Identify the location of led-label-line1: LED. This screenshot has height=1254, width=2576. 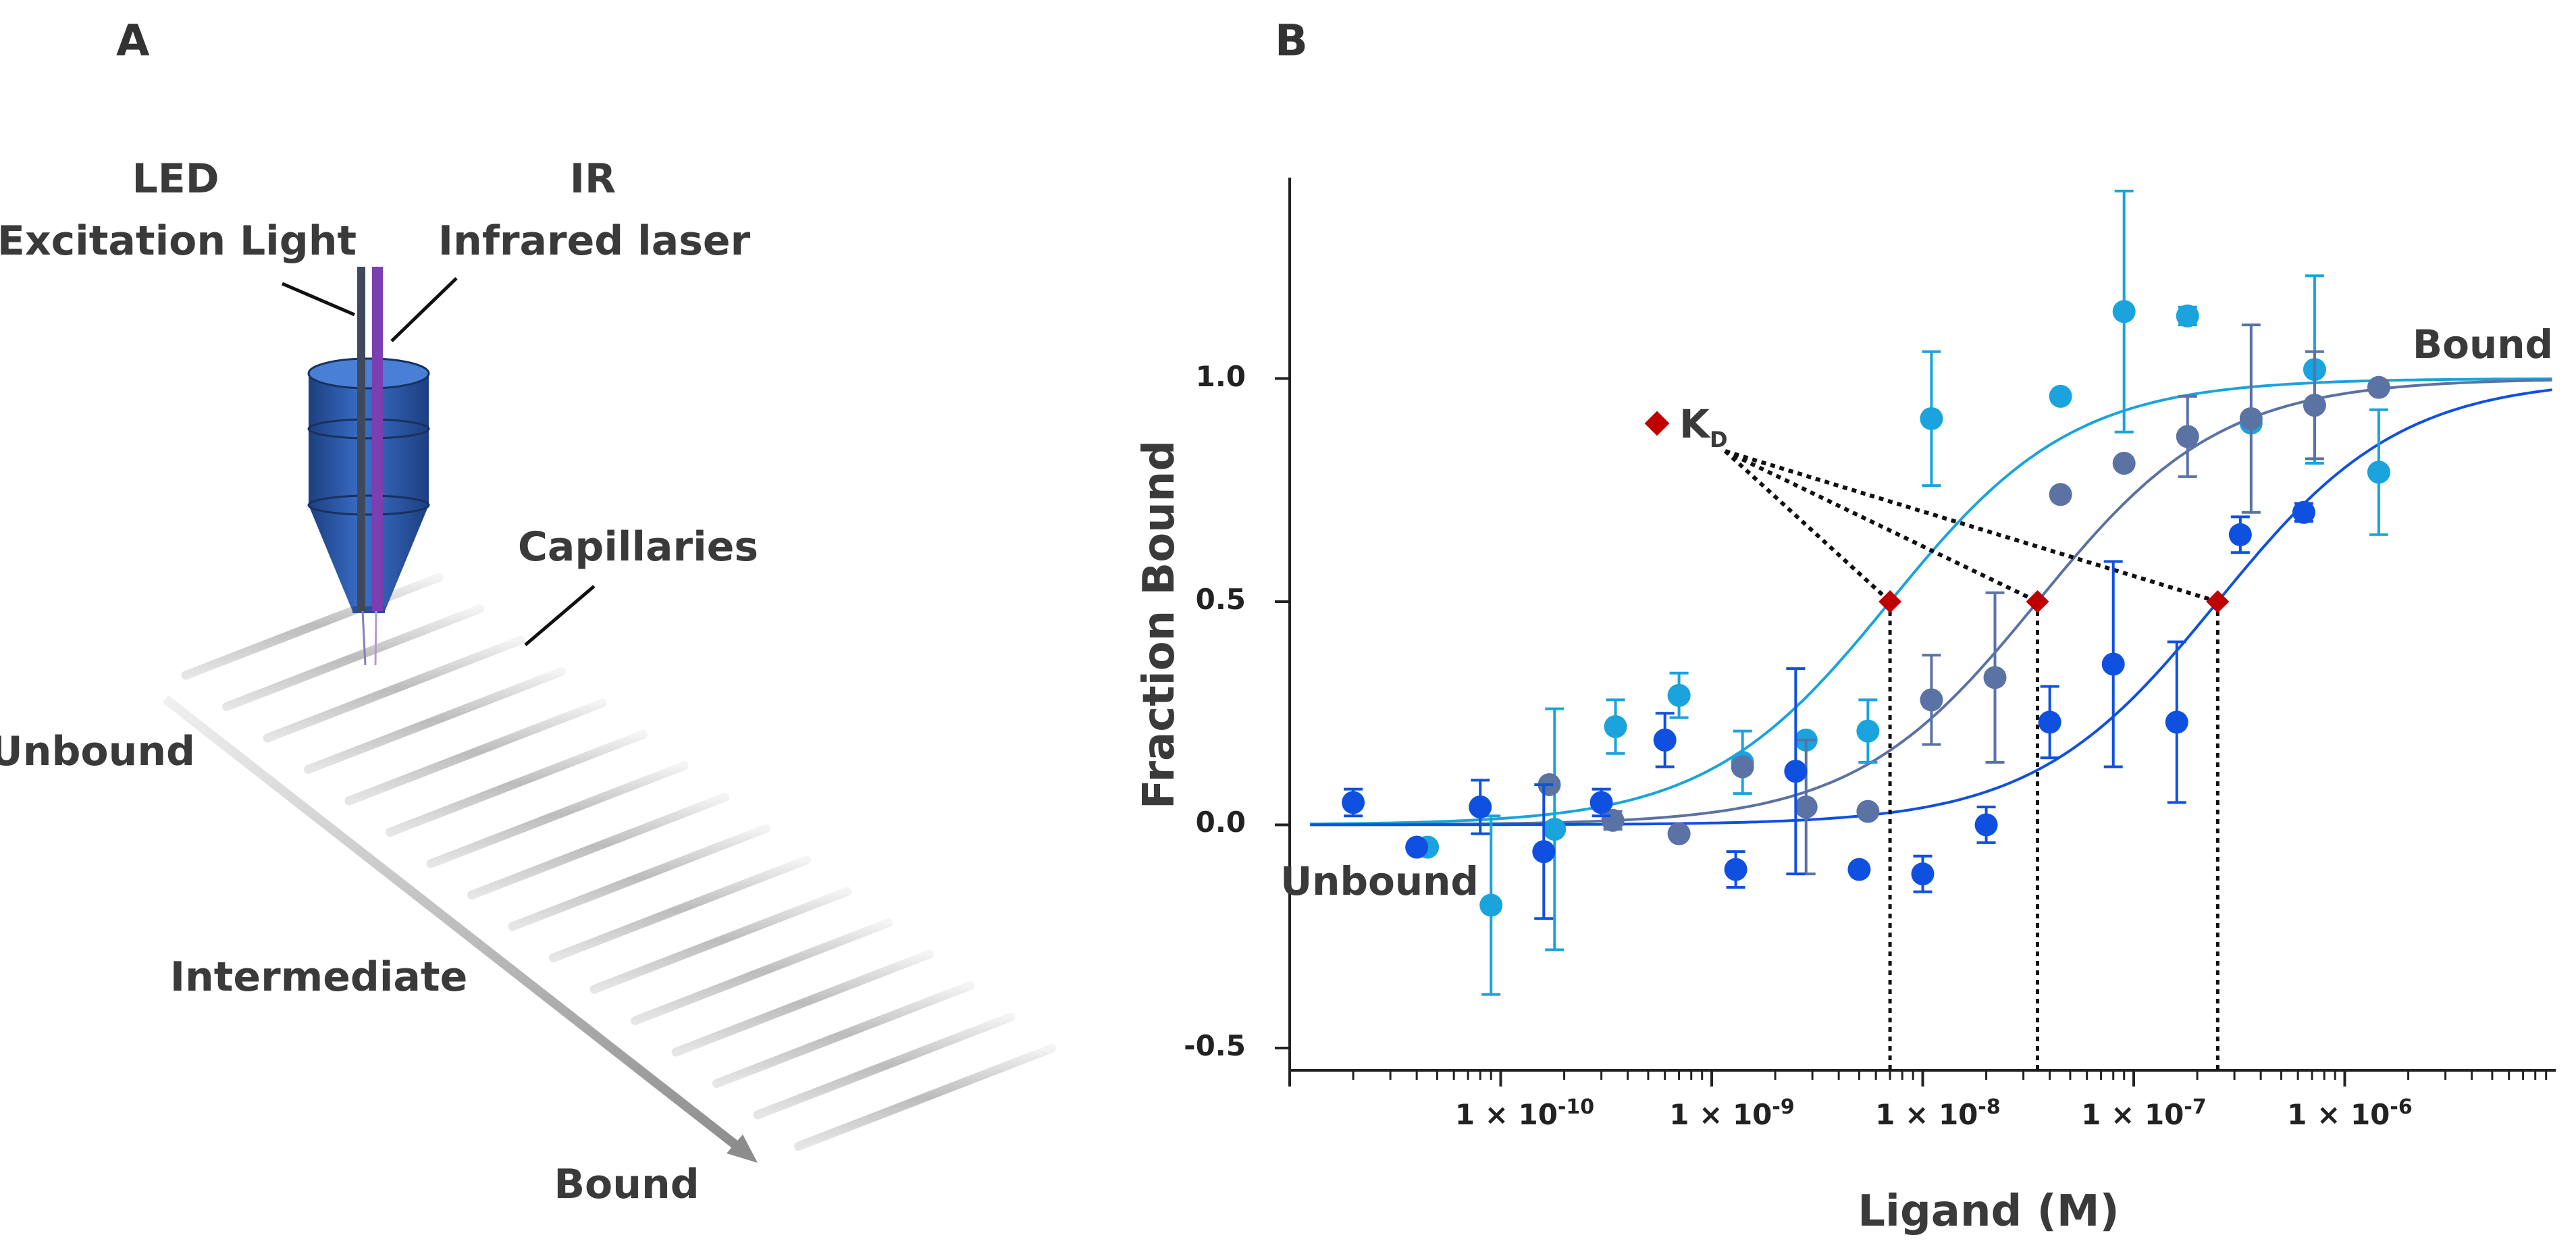
(175, 179).